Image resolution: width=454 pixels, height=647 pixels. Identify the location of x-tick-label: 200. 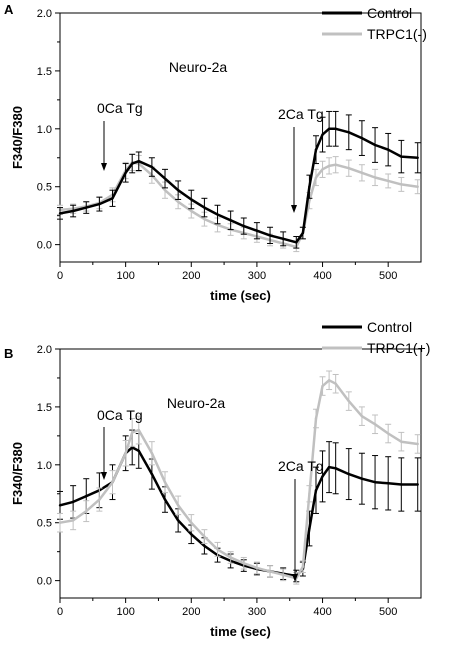
(191, 612).